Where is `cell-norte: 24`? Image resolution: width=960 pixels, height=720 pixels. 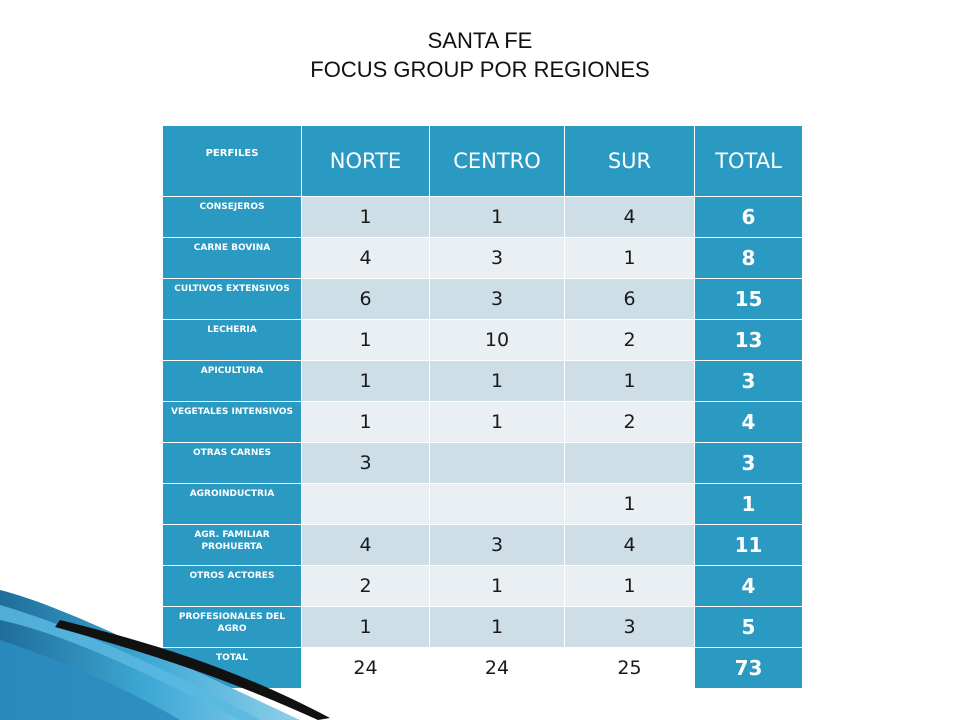 cell-norte: 24 is located at coordinates (365, 668).